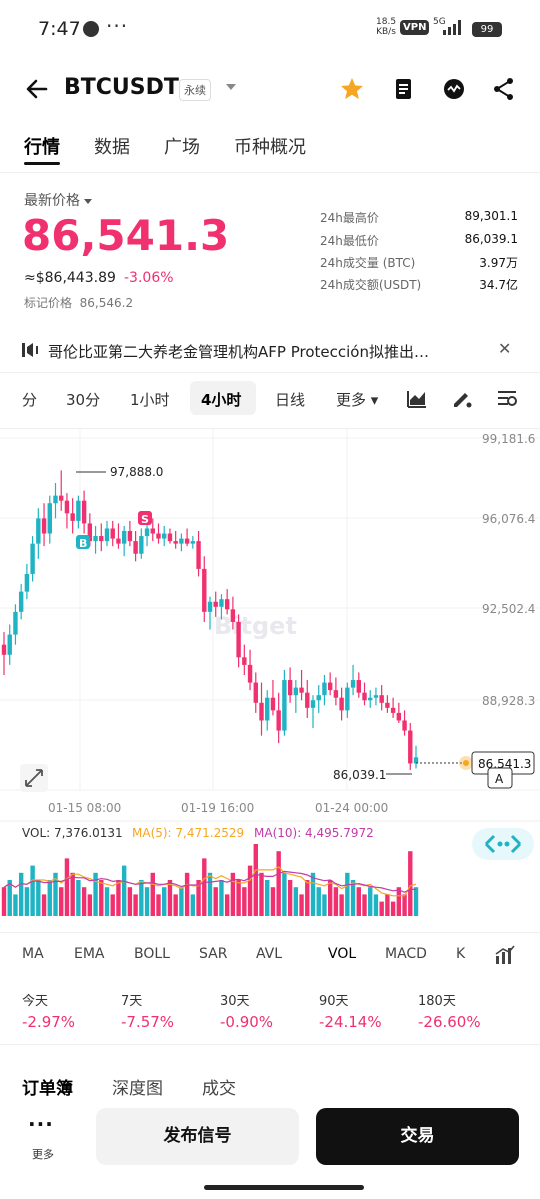  What do you see at coordinates (41, 1124) in the screenshot?
I see `more-icon: ···` at bounding box center [41, 1124].